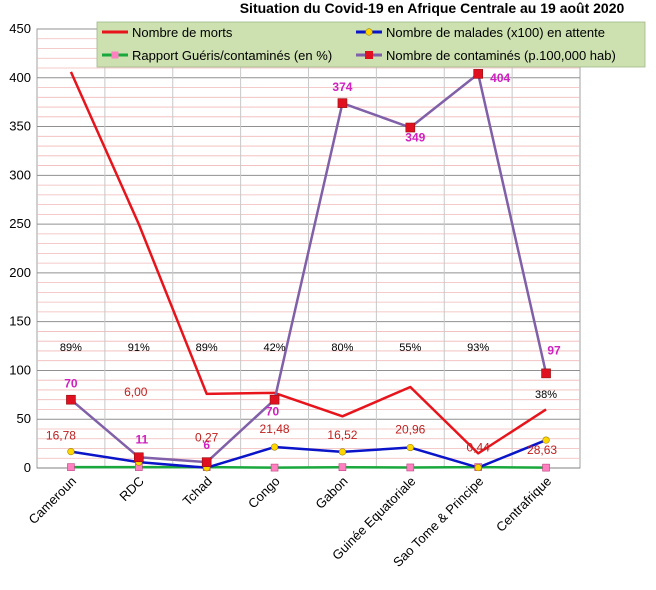  I want to click on legend-label: Nombre de contaminés (p.100,000 hab), so click(501, 55).